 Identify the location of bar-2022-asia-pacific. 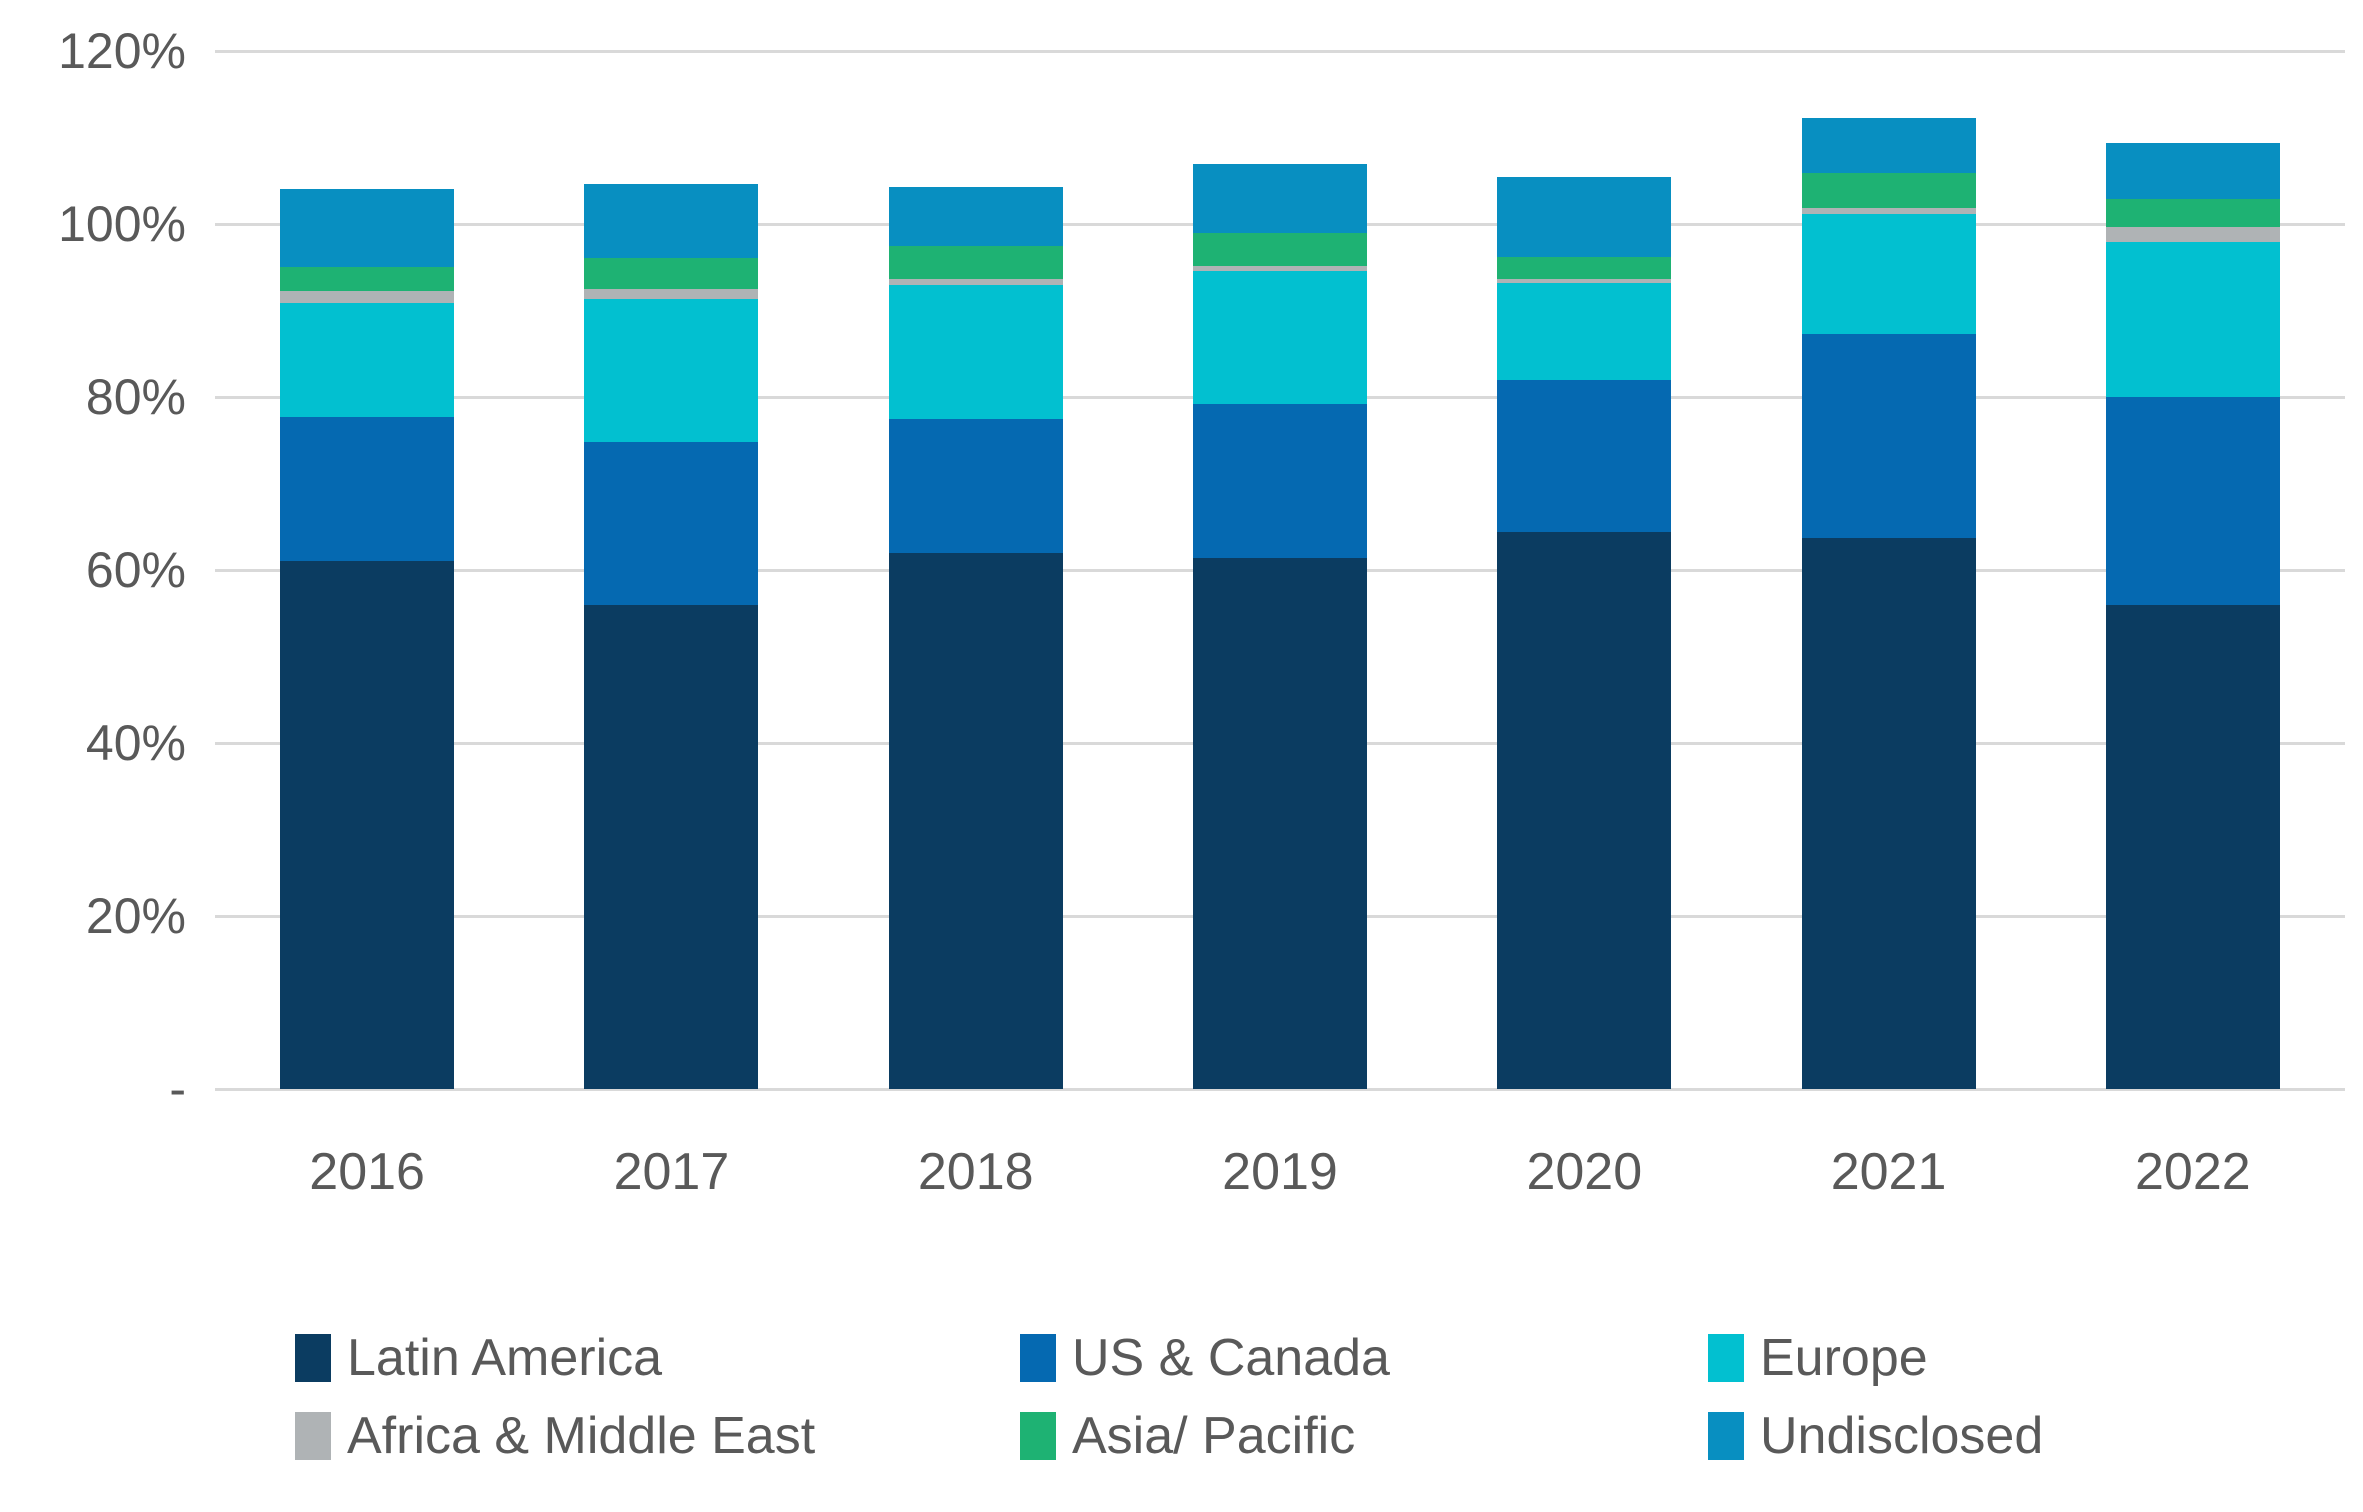
(2192, 213).